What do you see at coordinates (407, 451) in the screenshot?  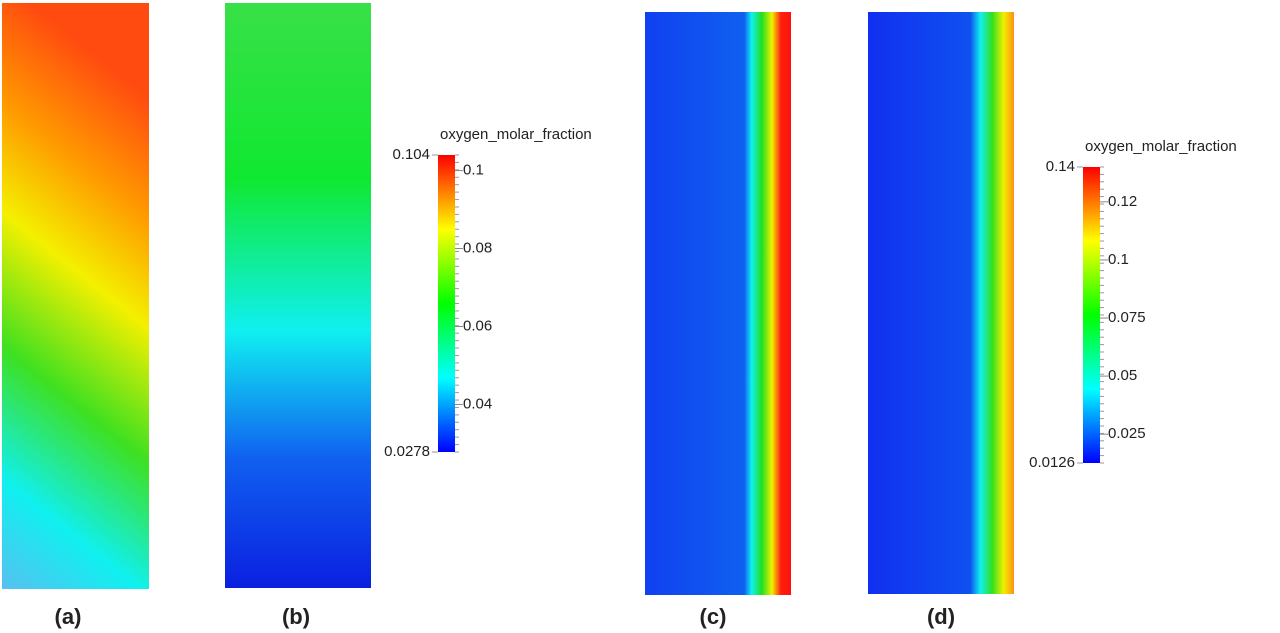 I see `range-label: 0.0278` at bounding box center [407, 451].